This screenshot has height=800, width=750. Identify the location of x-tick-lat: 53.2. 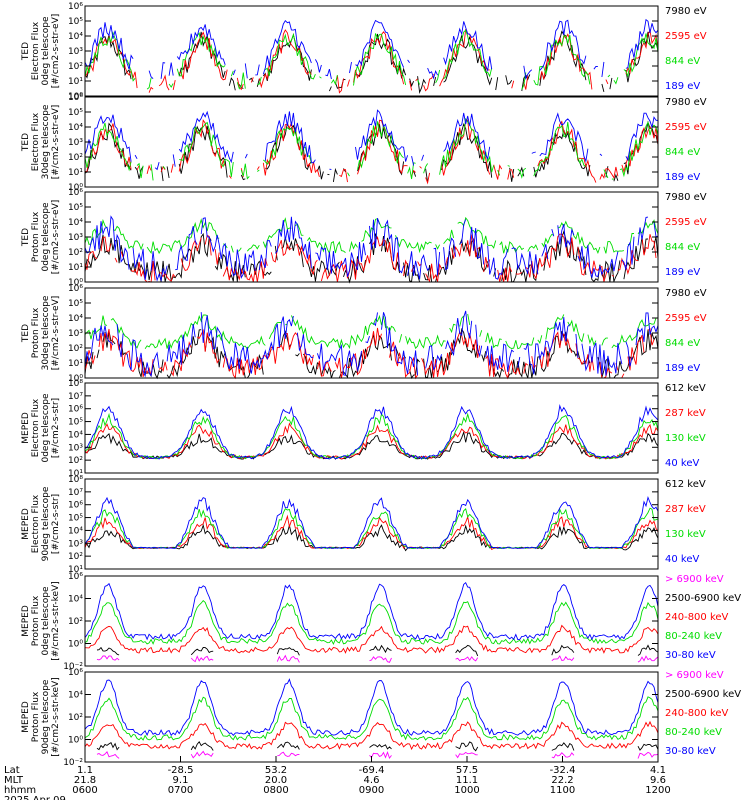
(276, 770).